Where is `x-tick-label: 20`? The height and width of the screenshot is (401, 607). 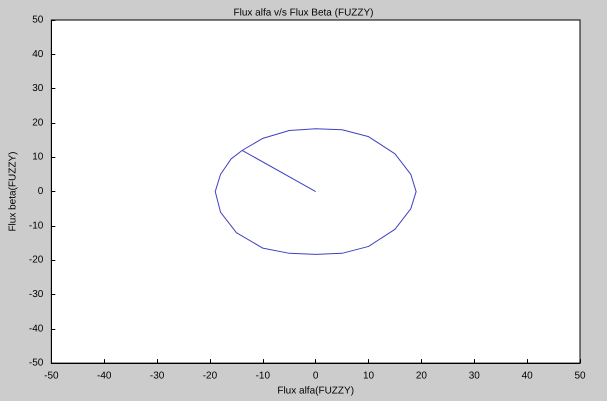 x-tick-label: 20 is located at coordinates (422, 376).